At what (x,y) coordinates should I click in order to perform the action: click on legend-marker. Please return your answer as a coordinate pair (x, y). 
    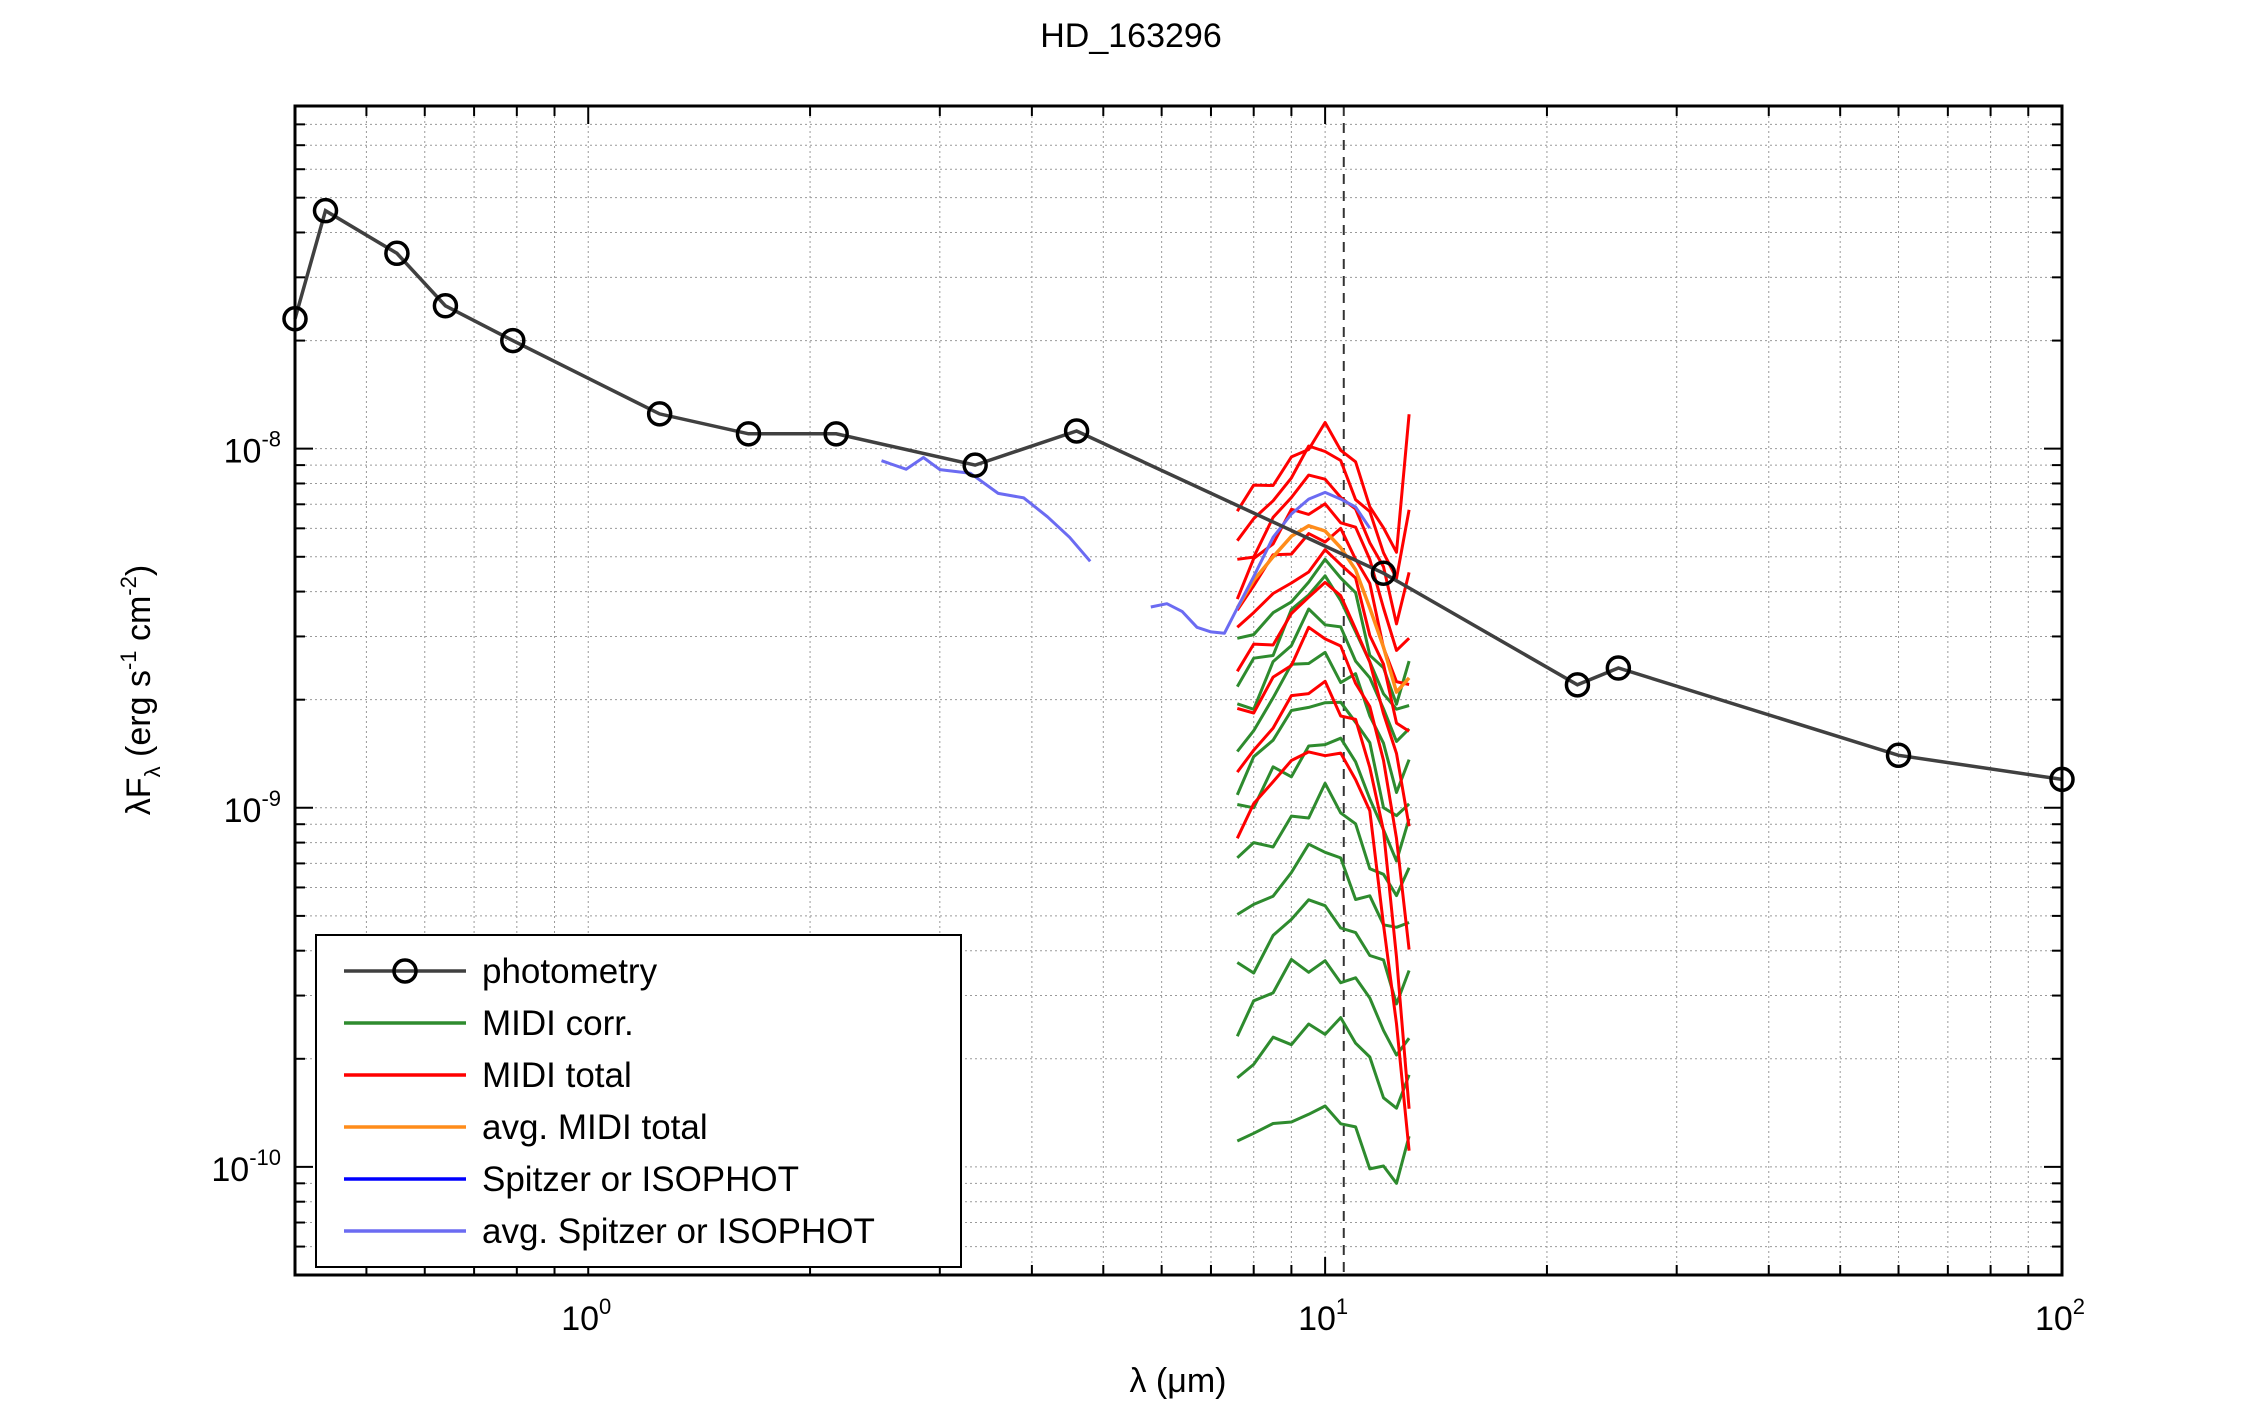
    Looking at the image, I should click on (405, 971).